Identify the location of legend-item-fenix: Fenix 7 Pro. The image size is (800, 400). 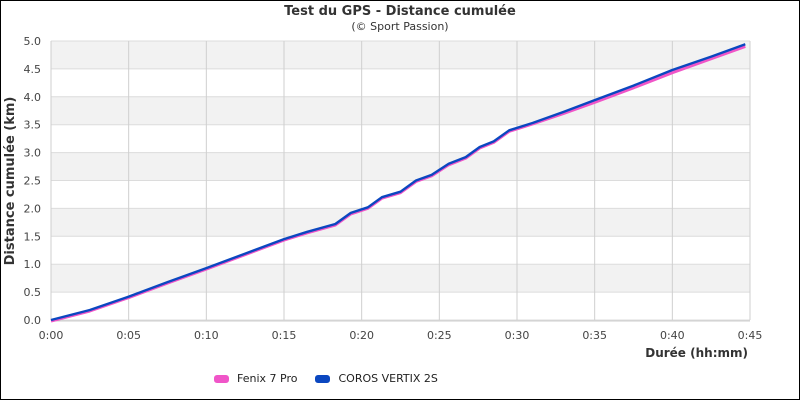
(255, 378).